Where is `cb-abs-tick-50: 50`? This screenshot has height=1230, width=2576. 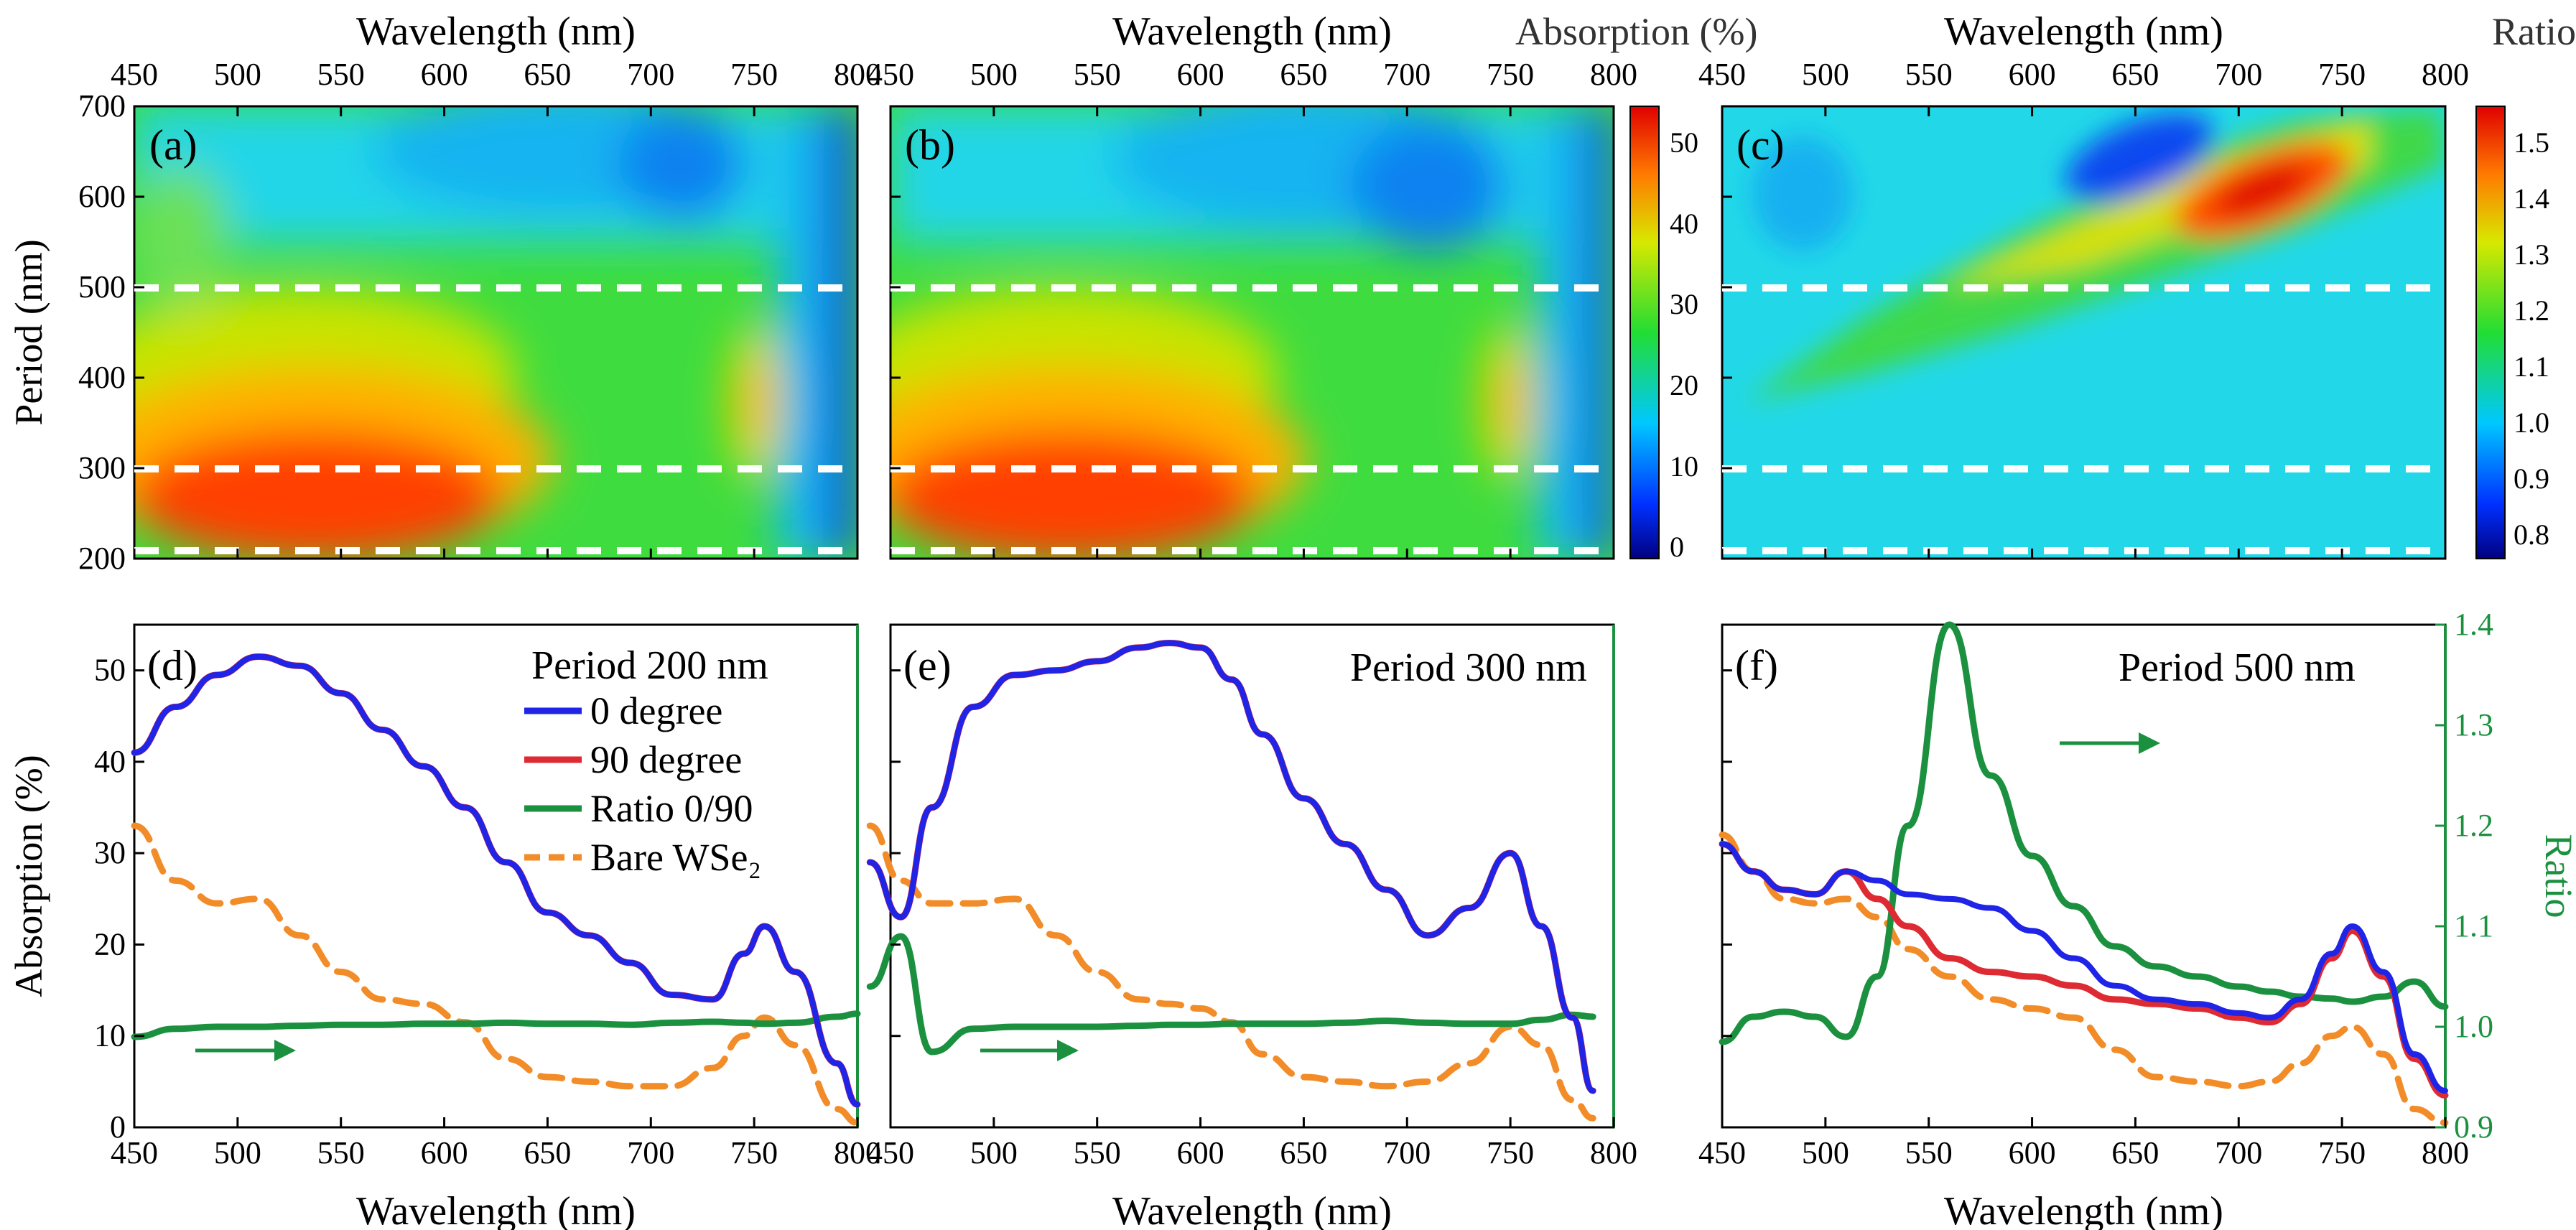 cb-abs-tick-50: 50 is located at coordinates (1684, 142).